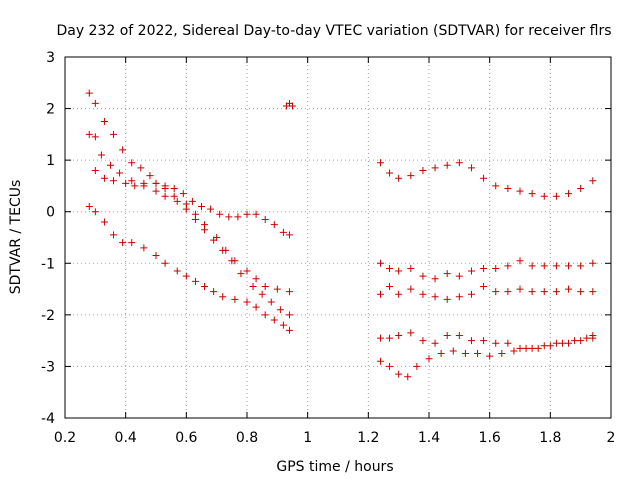 The width and height of the screenshot is (640, 480). I want to click on series-track-b-late, so click(486, 270).